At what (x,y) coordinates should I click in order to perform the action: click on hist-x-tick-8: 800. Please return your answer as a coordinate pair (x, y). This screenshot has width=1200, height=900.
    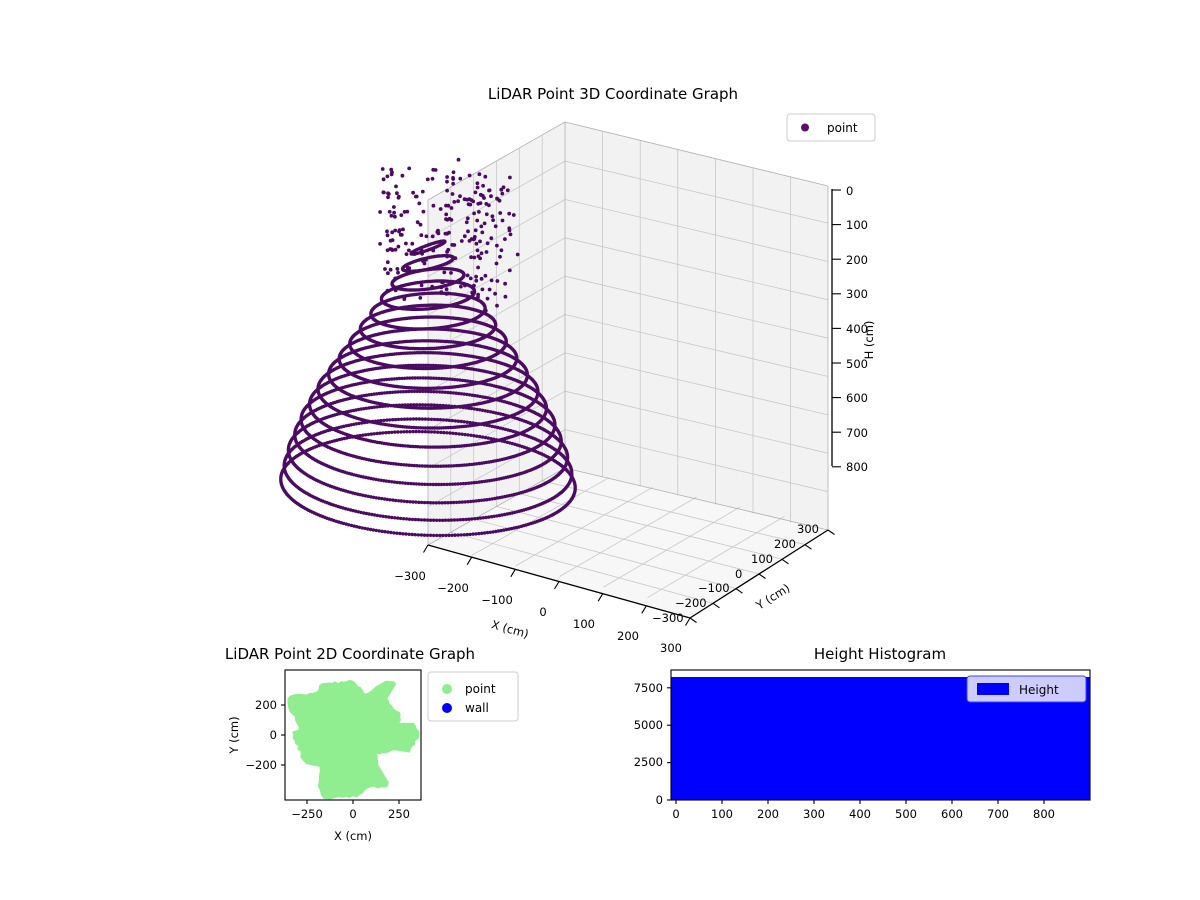
    Looking at the image, I should click on (1044, 814).